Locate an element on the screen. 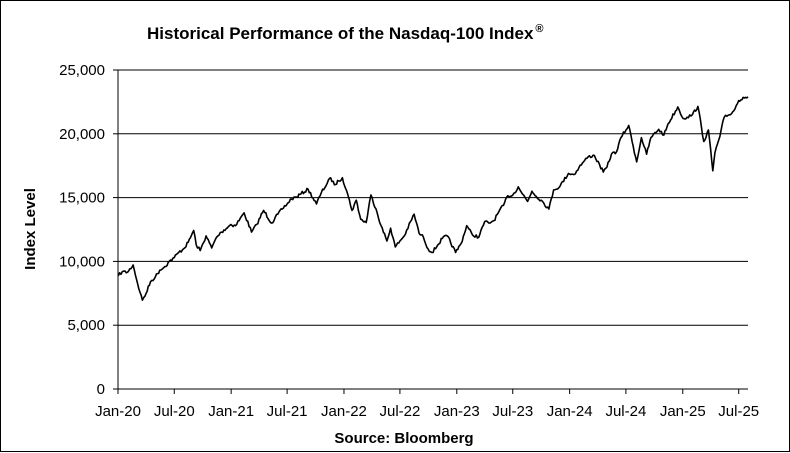  x-tick-label-9: Jul-24 is located at coordinates (625, 411).